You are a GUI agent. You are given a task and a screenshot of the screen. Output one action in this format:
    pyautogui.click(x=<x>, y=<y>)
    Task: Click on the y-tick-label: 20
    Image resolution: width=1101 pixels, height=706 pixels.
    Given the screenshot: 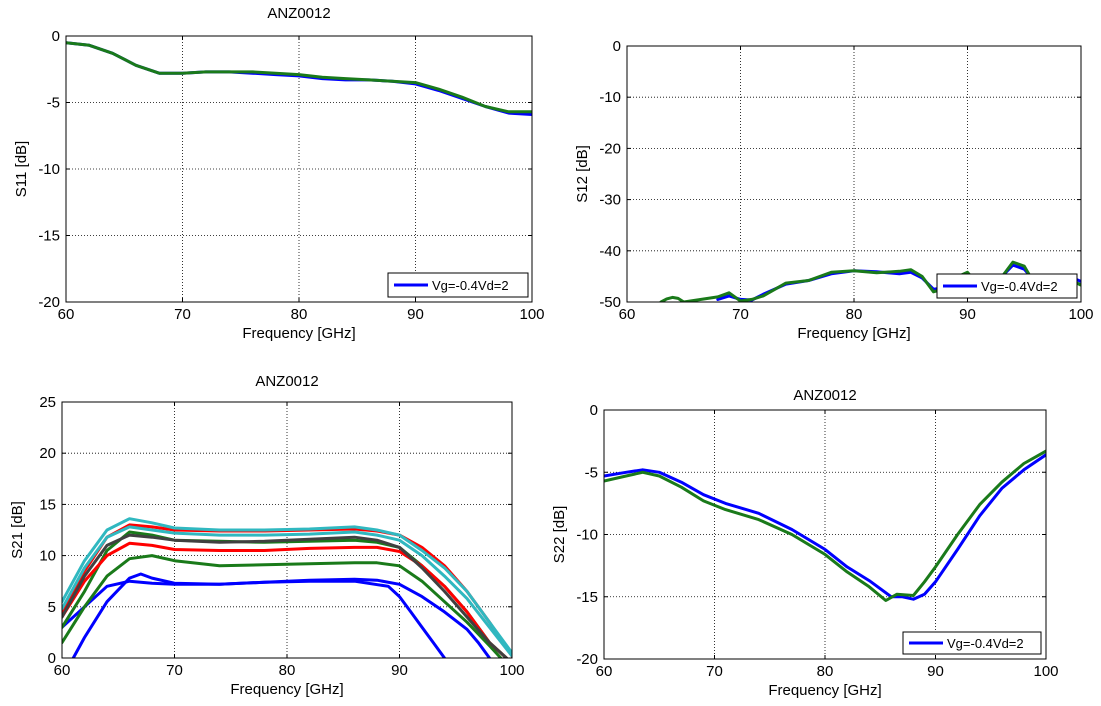 What is the action you would take?
    pyautogui.click(x=47, y=453)
    